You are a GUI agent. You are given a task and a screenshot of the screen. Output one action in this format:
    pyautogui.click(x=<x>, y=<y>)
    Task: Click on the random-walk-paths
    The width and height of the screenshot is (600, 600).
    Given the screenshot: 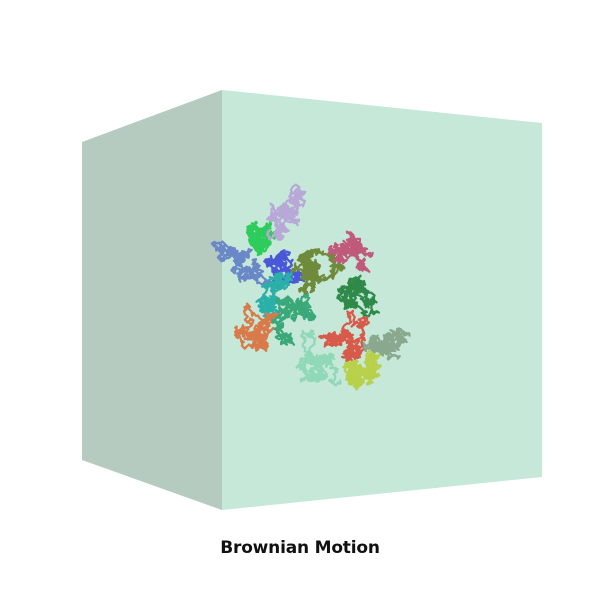 What is the action you would take?
    pyautogui.click(x=310, y=287)
    